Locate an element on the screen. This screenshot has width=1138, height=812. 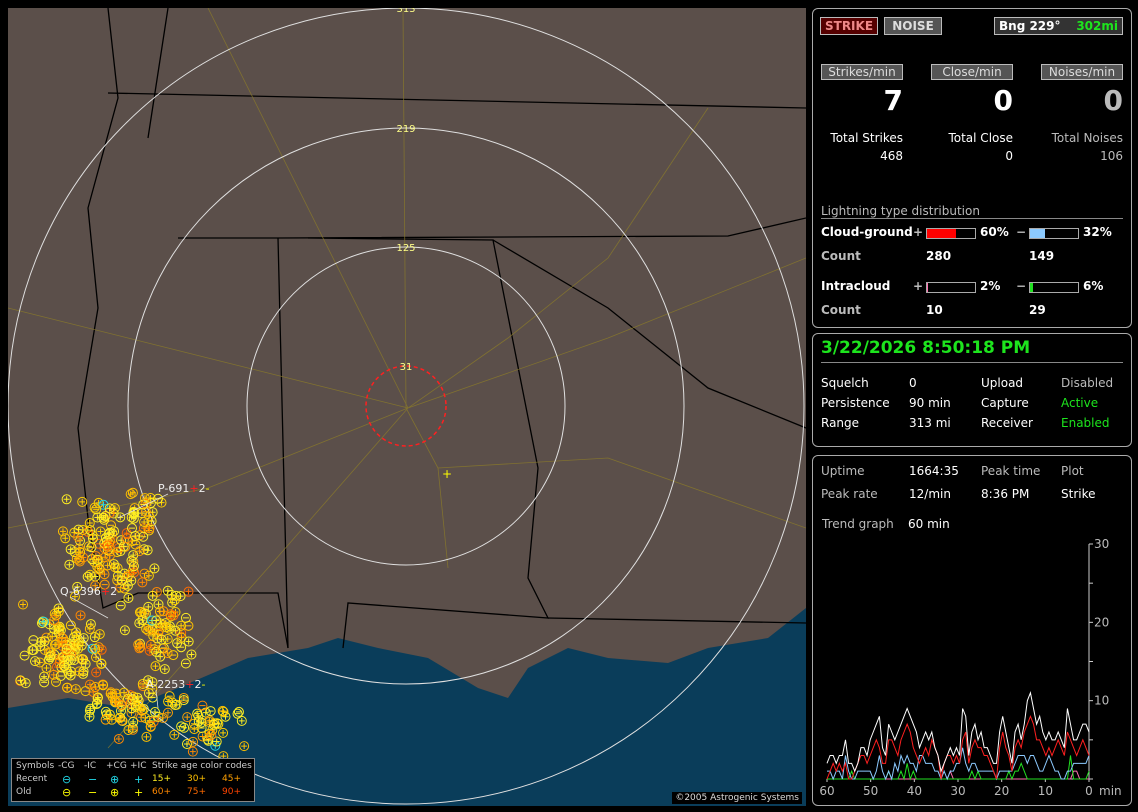
station-marker-icon: + is located at coordinates (447, 474).